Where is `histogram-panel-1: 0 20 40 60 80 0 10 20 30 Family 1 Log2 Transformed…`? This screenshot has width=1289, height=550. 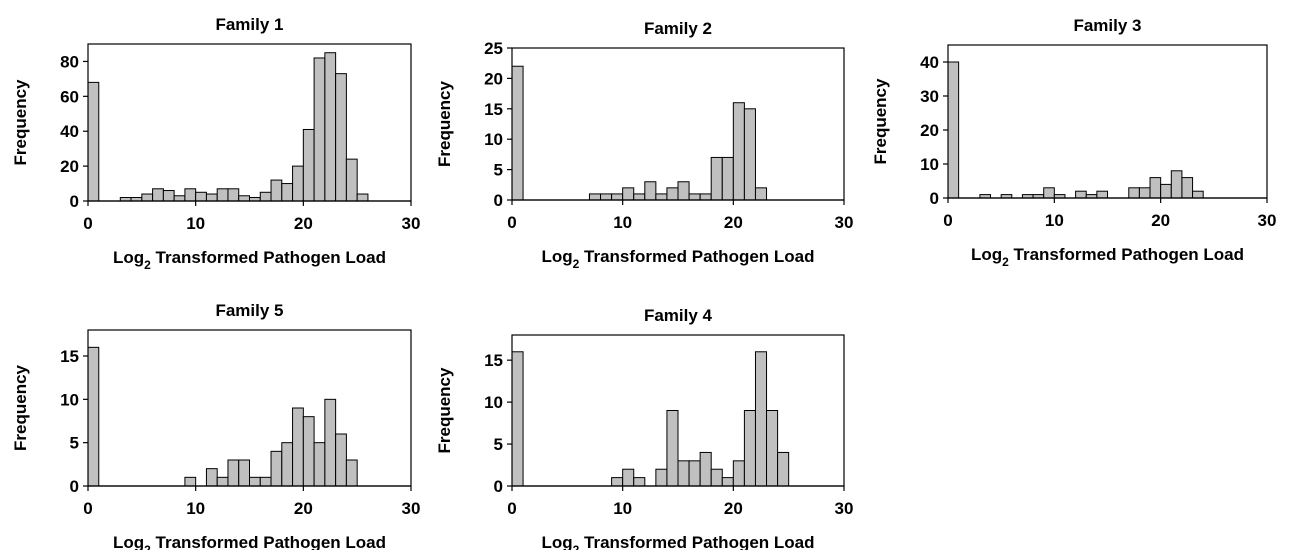
histogram-panel-1: 0 20 40 60 80 0 10 20 30 Family 1 Log2 Transformed… is located at coordinates (215, 143).